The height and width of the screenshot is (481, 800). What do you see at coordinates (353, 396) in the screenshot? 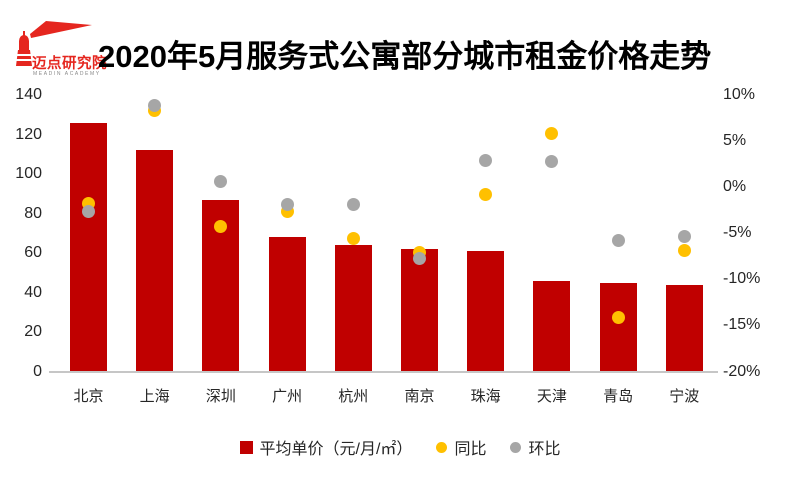
I see `x-axis-label-杭州: 杭州` at bounding box center [353, 396].